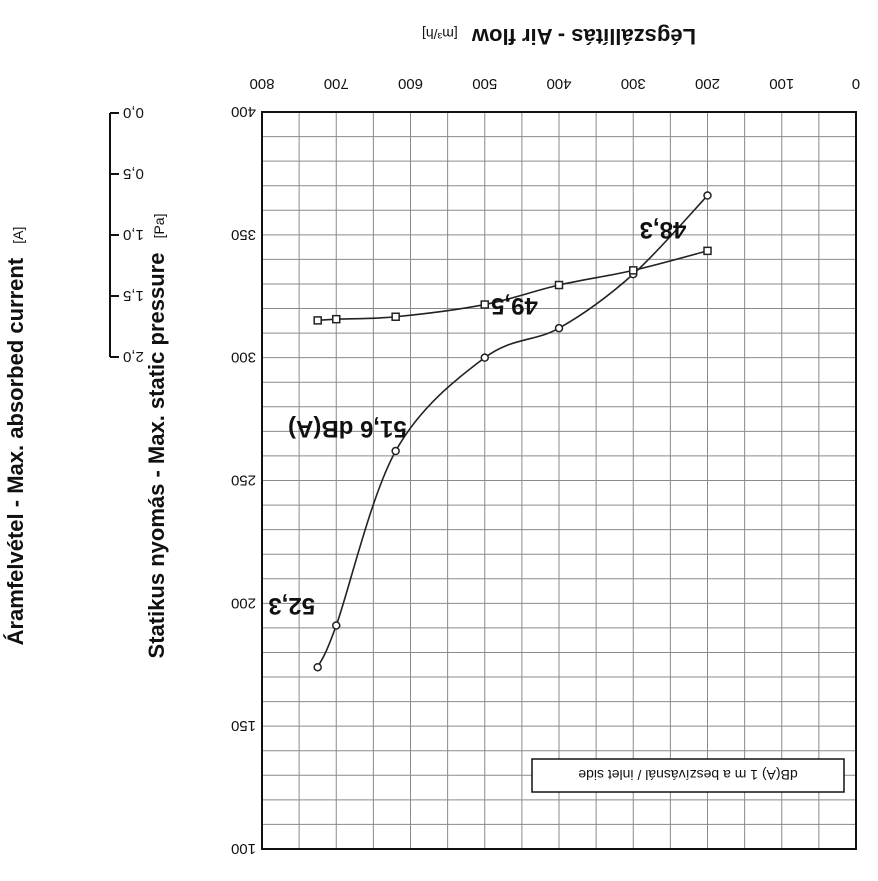 The width and height of the screenshot is (878, 881). What do you see at coordinates (243, 357) in the screenshot?
I see `pressure-tick-label: 300` at bounding box center [243, 357].